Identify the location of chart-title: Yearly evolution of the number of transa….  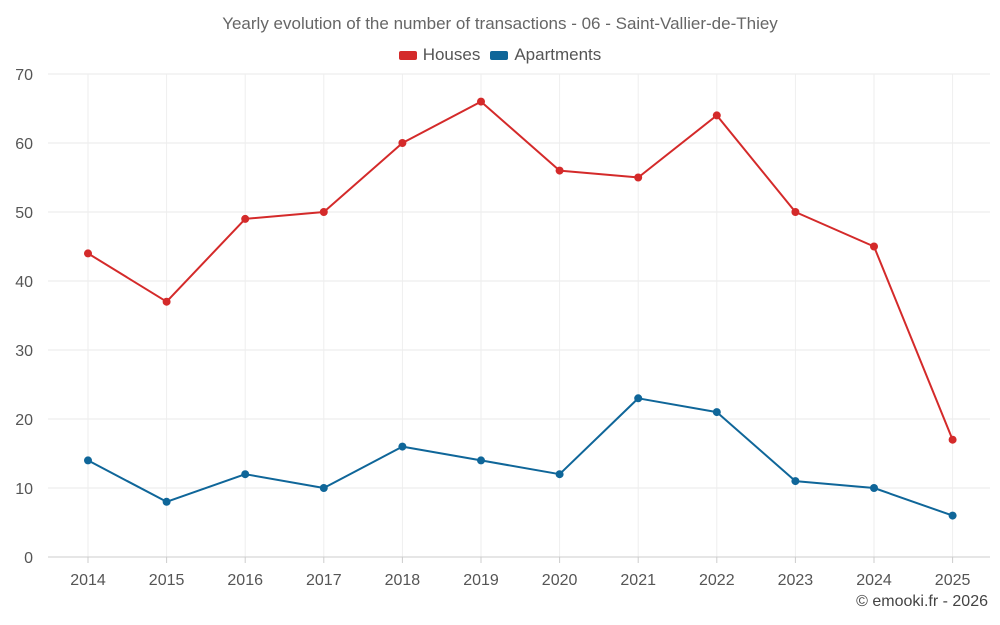
(500, 23).